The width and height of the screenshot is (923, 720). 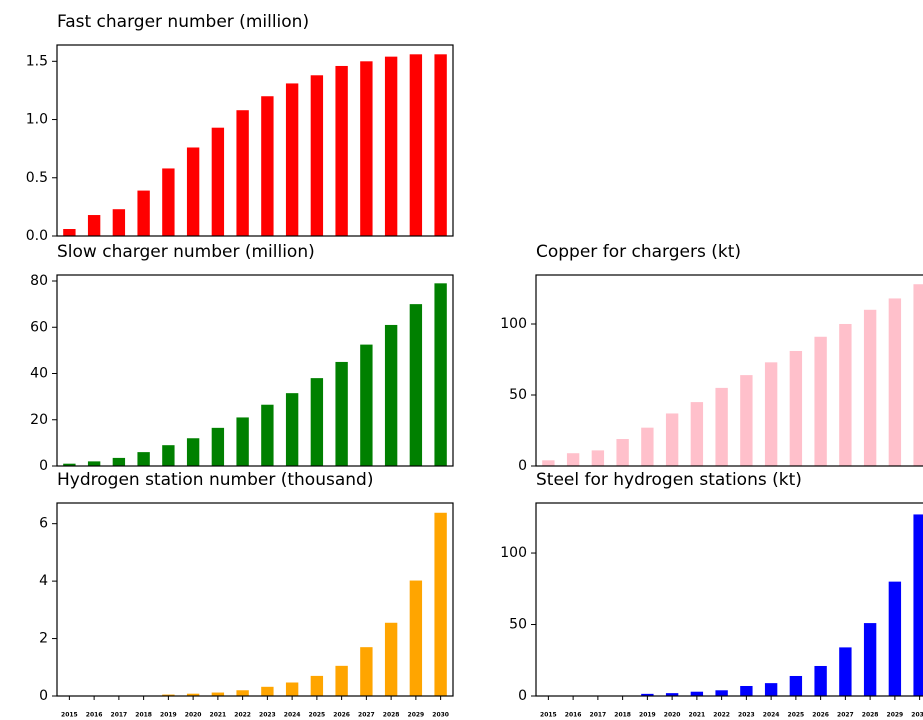 I want to click on x-tick-label: 2019, so click(x=168, y=715).